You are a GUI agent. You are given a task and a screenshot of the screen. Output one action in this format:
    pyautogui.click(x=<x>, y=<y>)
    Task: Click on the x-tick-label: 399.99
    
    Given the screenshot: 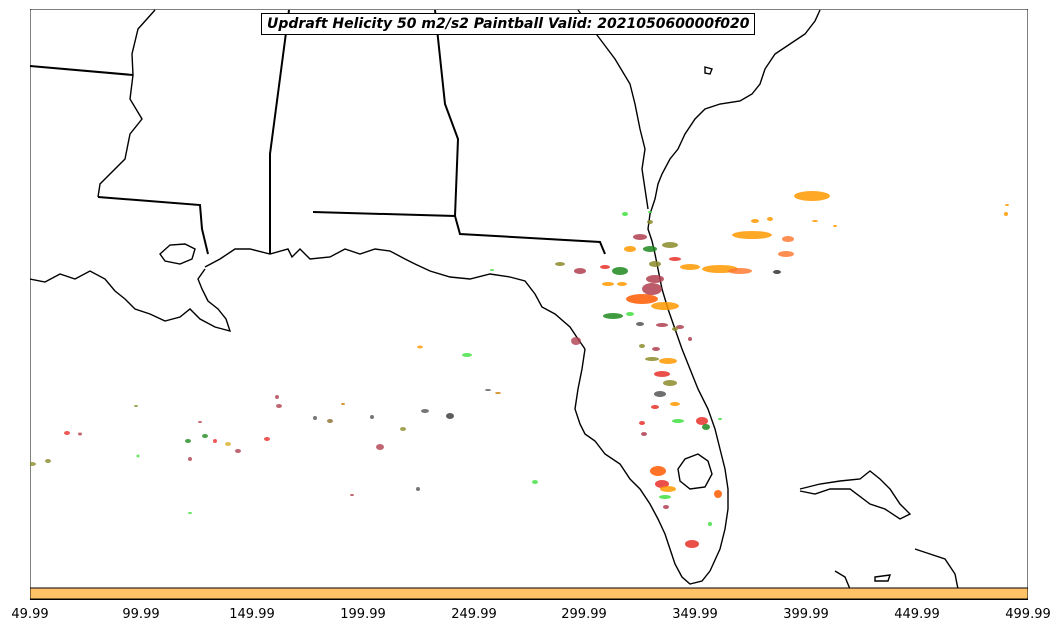 What is the action you would take?
    pyautogui.click(x=806, y=614)
    